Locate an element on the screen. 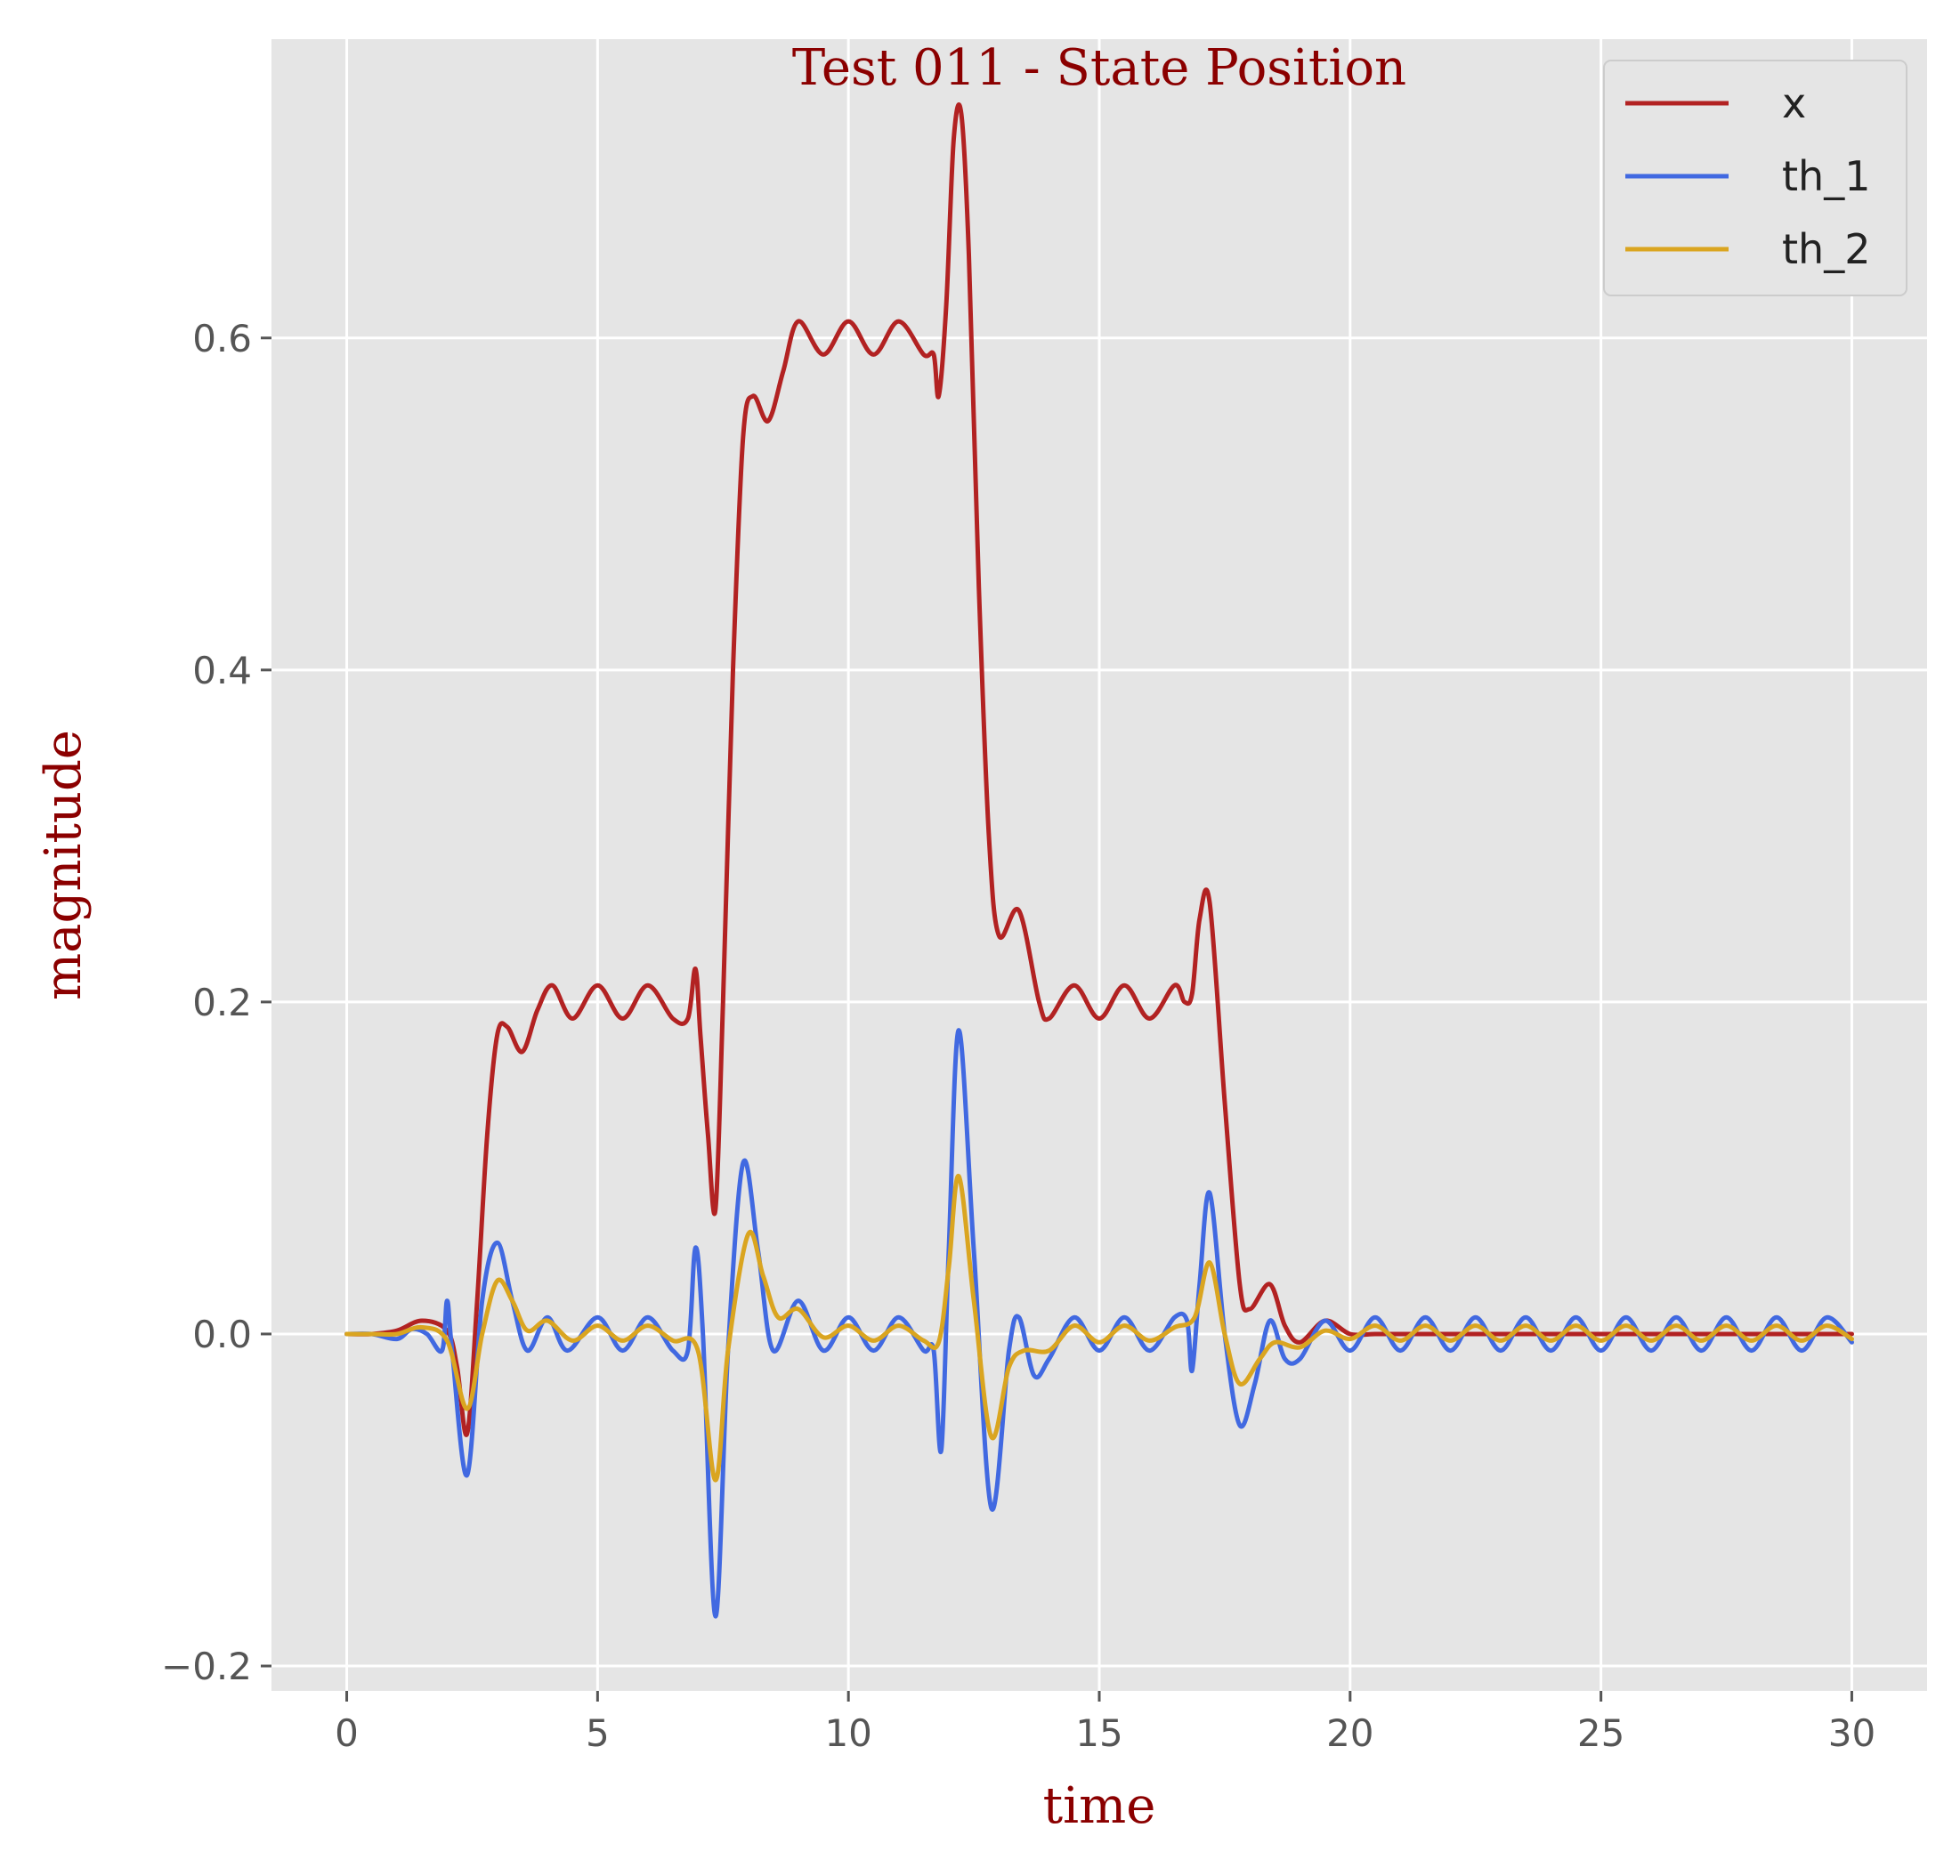 The image size is (1960, 1876). legend-label-th-1: th_1 is located at coordinates (1826, 176).